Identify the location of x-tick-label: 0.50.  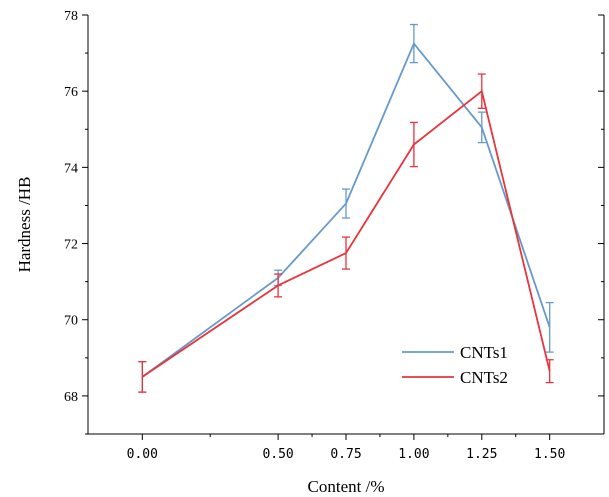
(277, 454).